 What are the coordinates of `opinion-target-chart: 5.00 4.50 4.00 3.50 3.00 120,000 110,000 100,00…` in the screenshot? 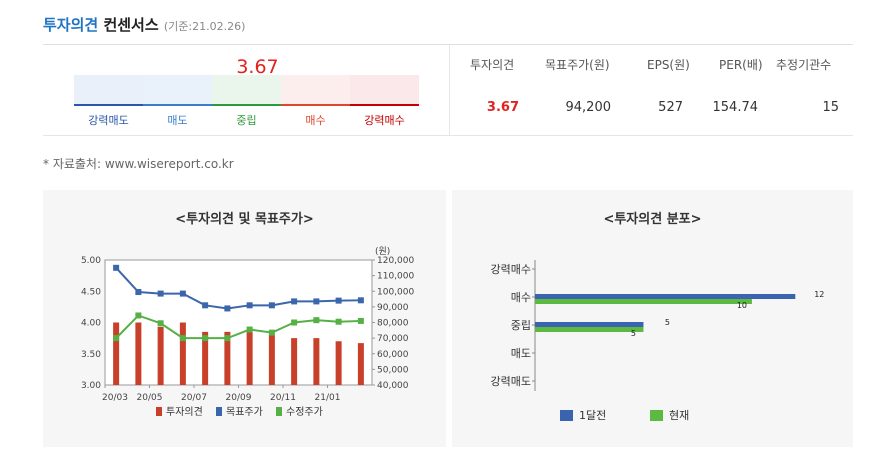 It's located at (248, 332).